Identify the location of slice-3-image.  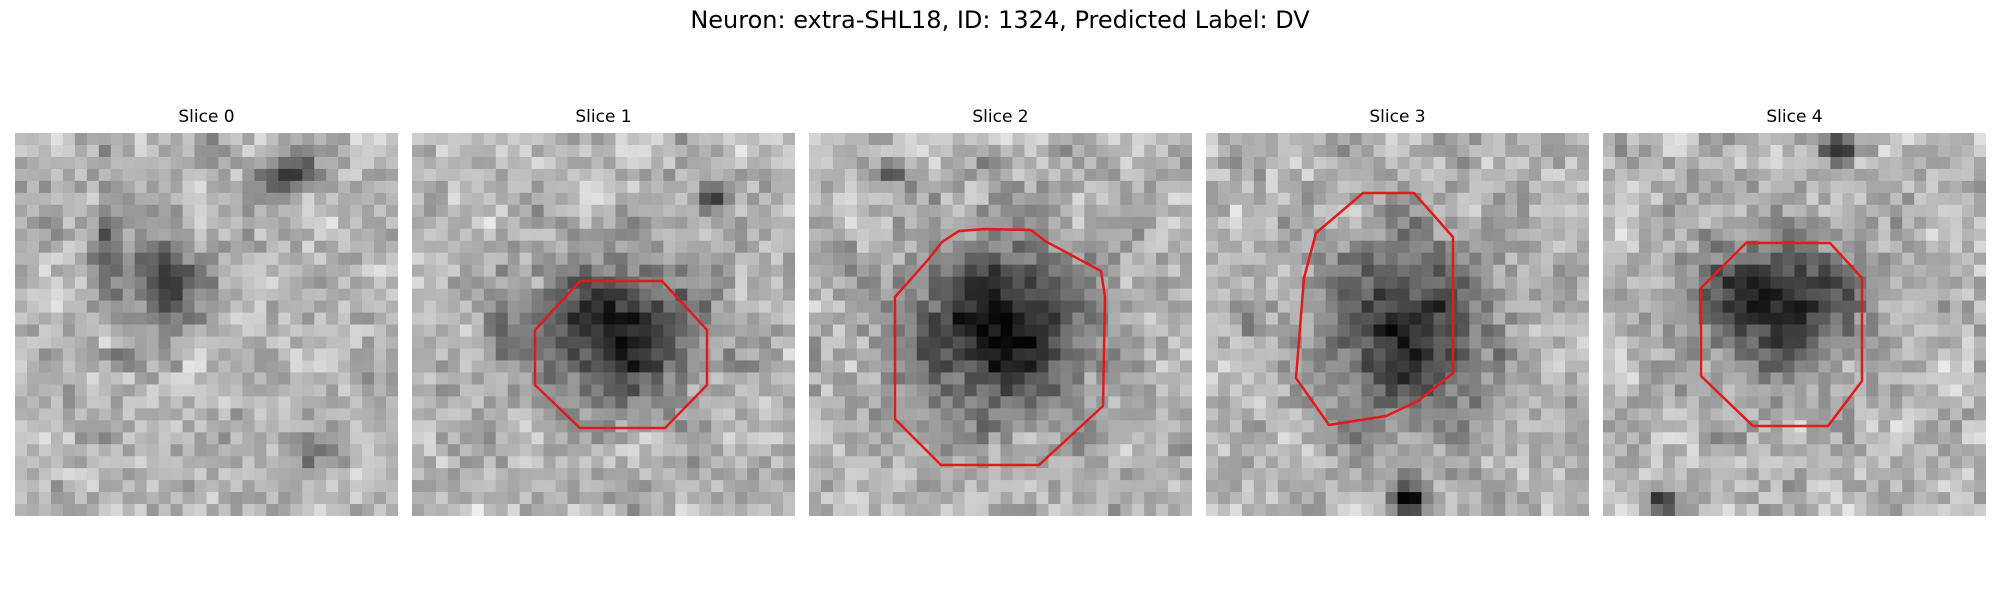
(1397, 324).